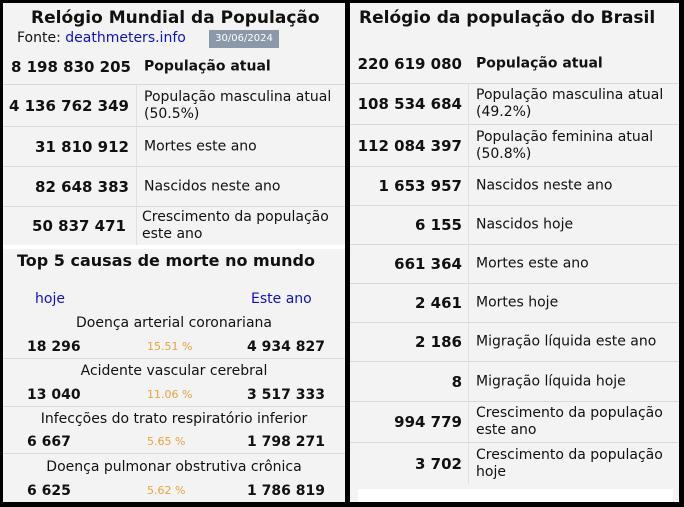  Describe the element at coordinates (175, 18) in the screenshot. I see `world-title: Relógio Mundial da População` at that location.